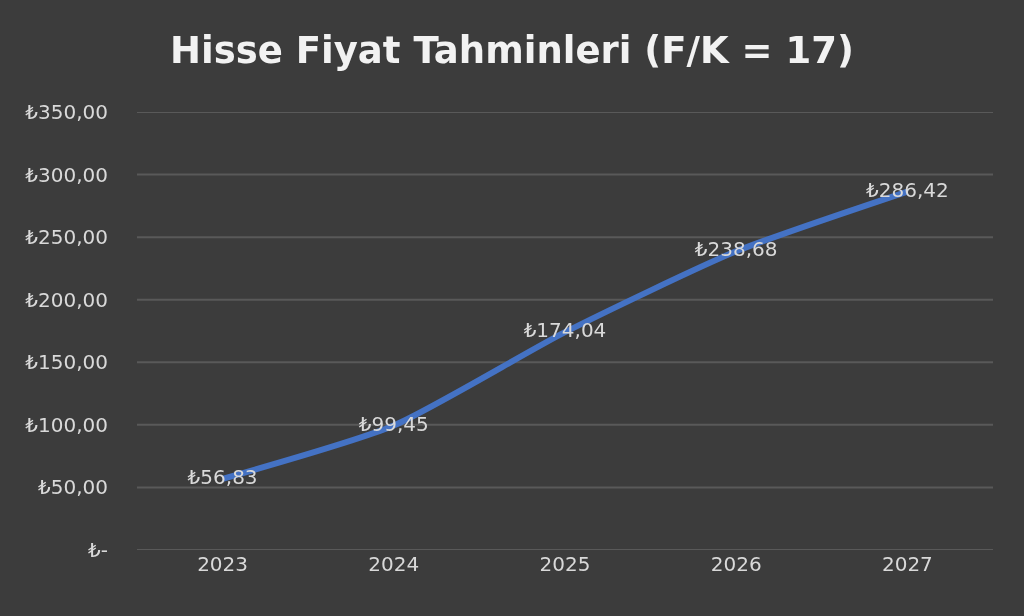  Describe the element at coordinates (66, 424) in the screenshot. I see `y-tick-label: ₺100,00` at that location.